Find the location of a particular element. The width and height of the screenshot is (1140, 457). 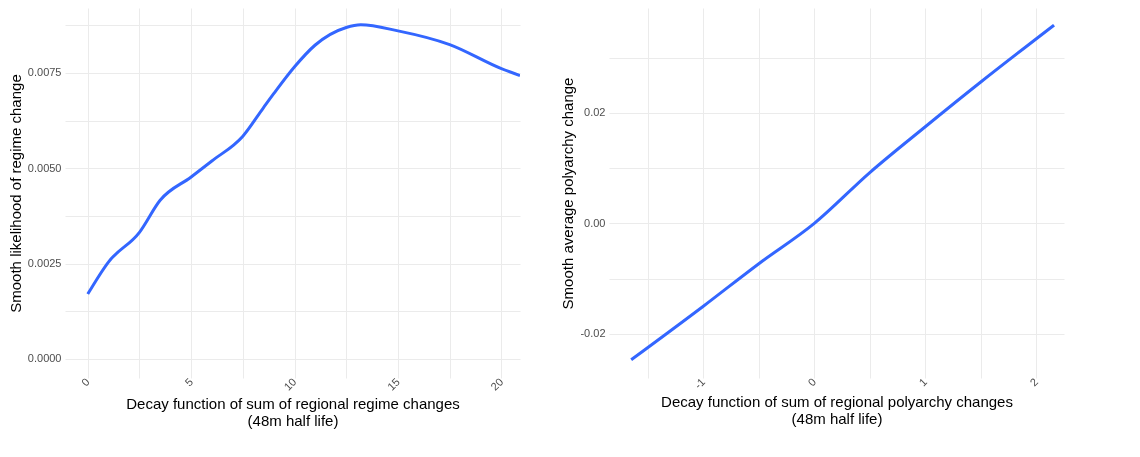

y-tick-label: 0.0000 is located at coordinates (44, 358).